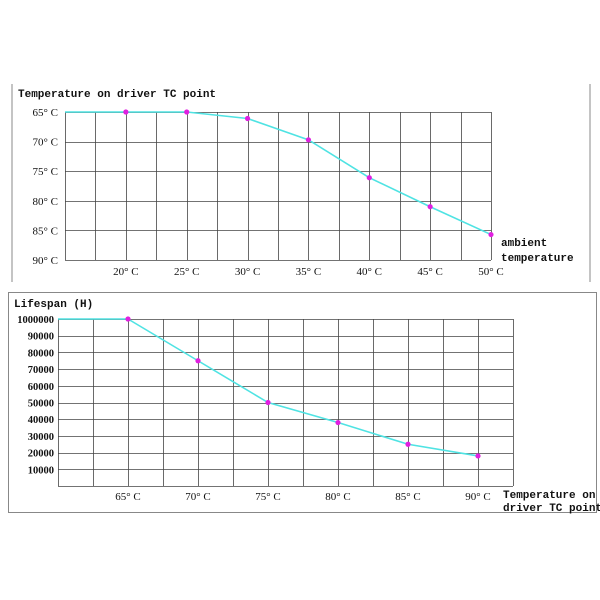 This screenshot has width=600, height=600. I want to click on chart2-xlabel-line1: Temperature on, so click(549, 496).